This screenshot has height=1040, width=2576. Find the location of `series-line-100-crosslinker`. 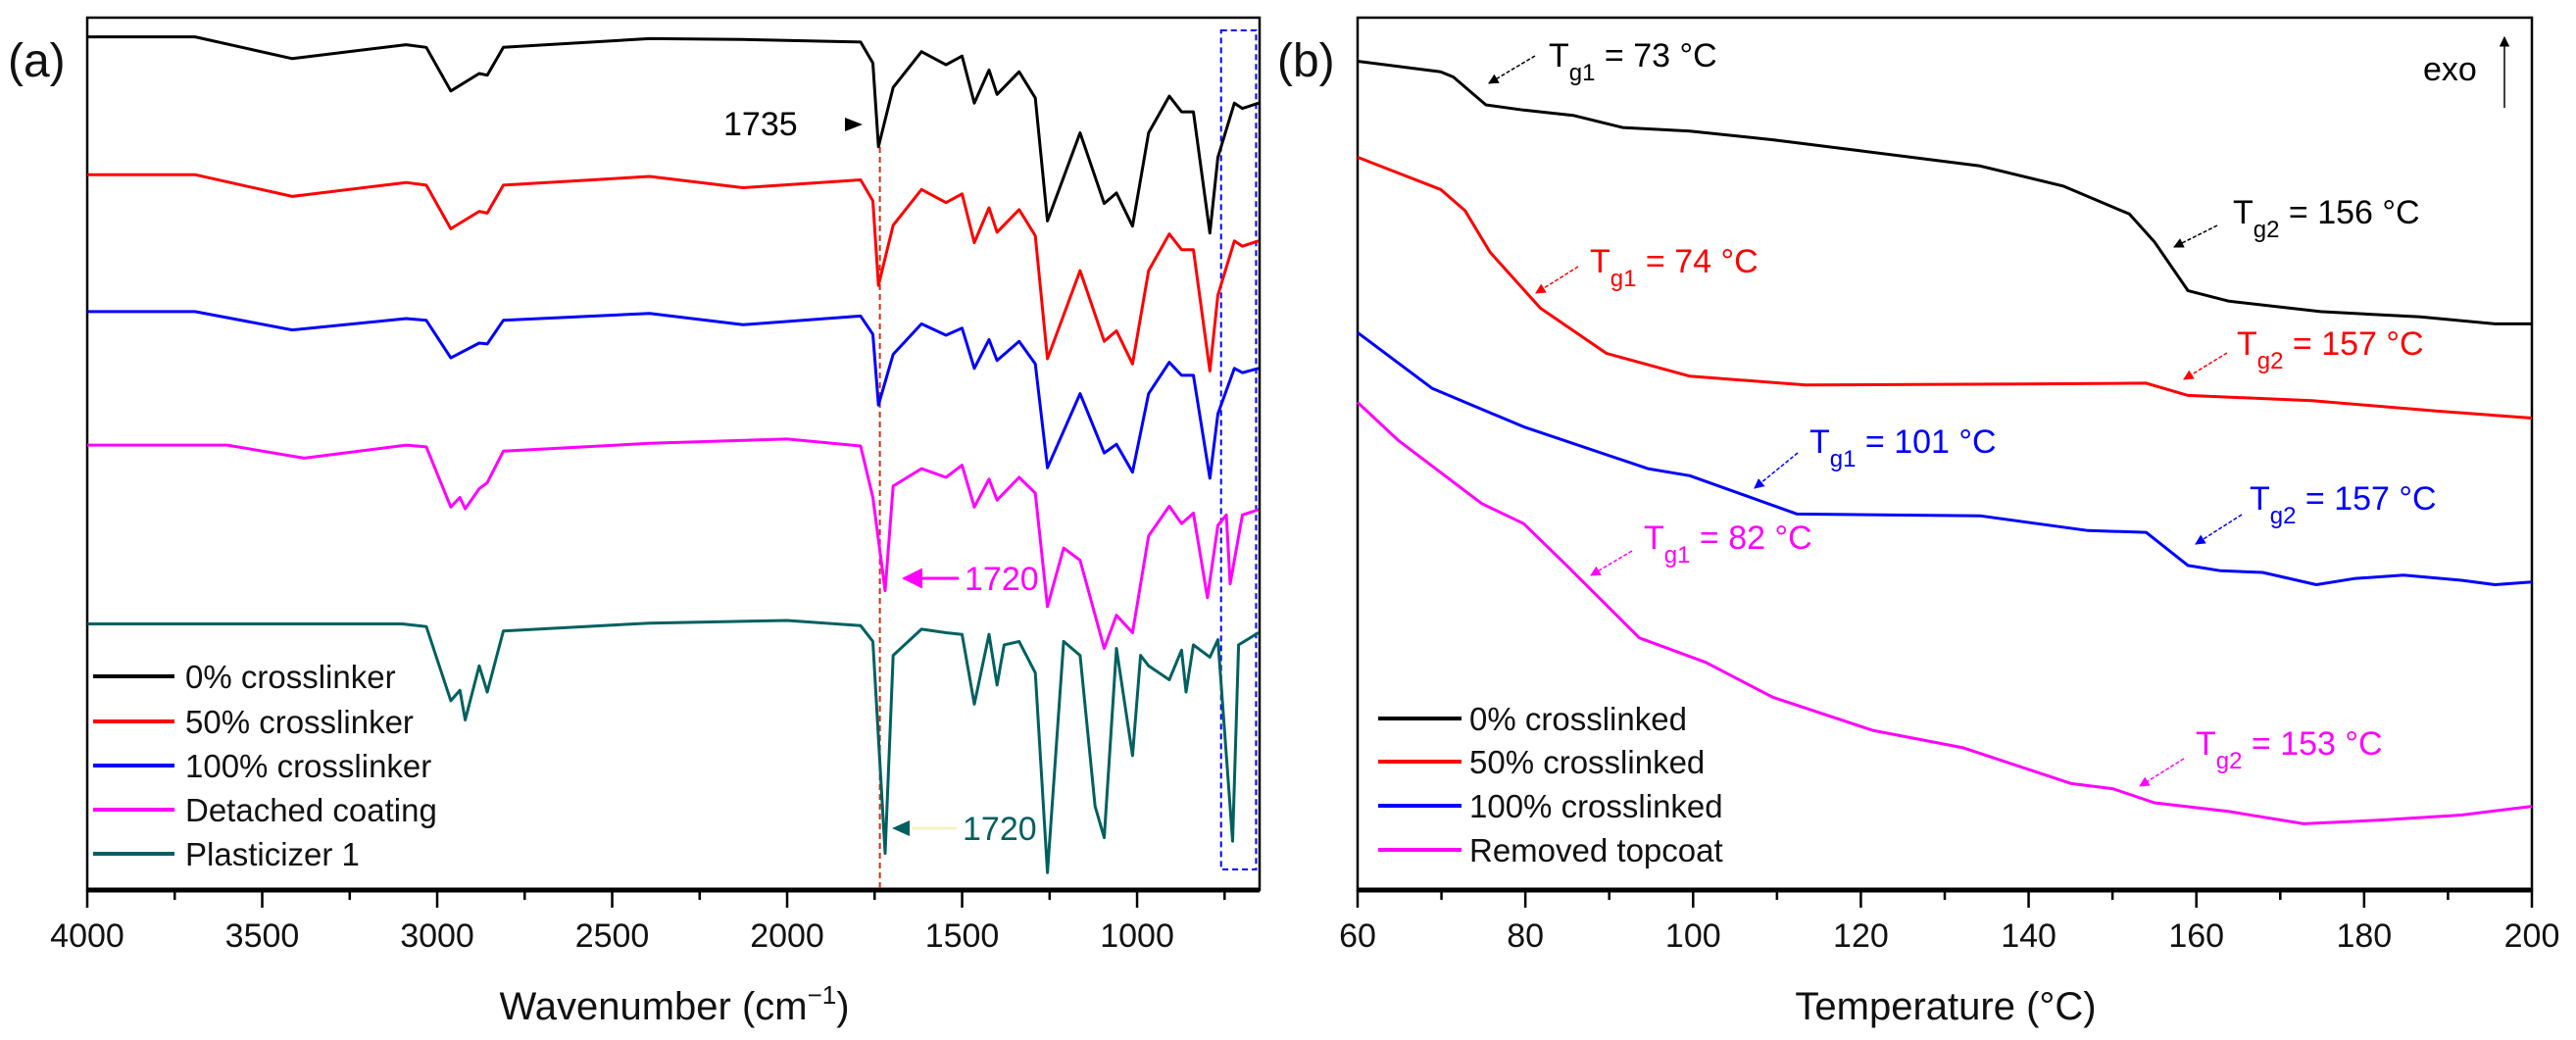

series-line-100-crosslinker is located at coordinates (673, 395).